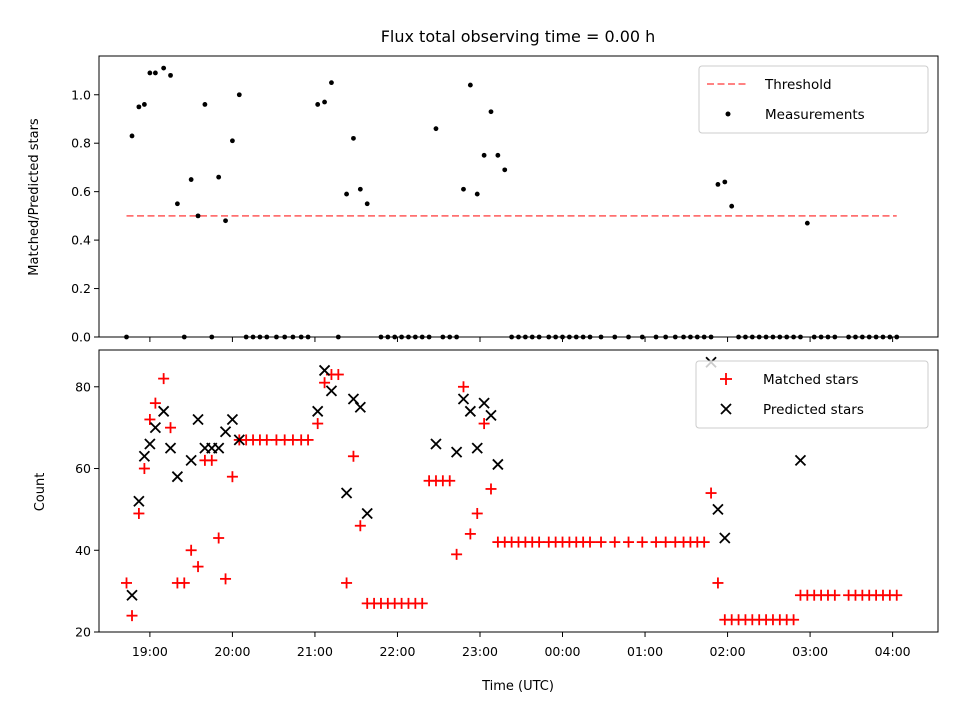 Image resolution: width=960 pixels, height=720 pixels. Describe the element at coordinates (813, 99) in the screenshot. I see `top-legend: Threshold Measurements` at that location.